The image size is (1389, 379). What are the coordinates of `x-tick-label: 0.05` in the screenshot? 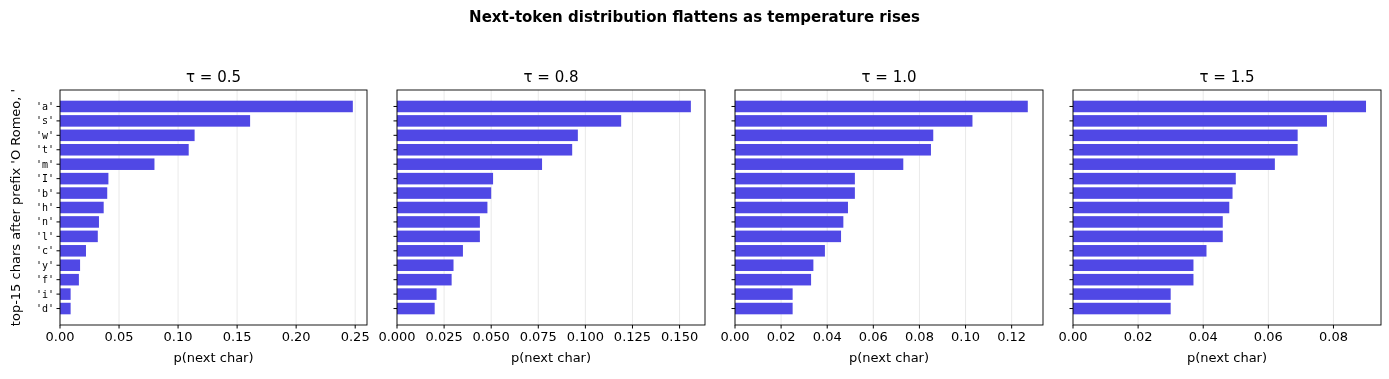 It's located at (119, 336).